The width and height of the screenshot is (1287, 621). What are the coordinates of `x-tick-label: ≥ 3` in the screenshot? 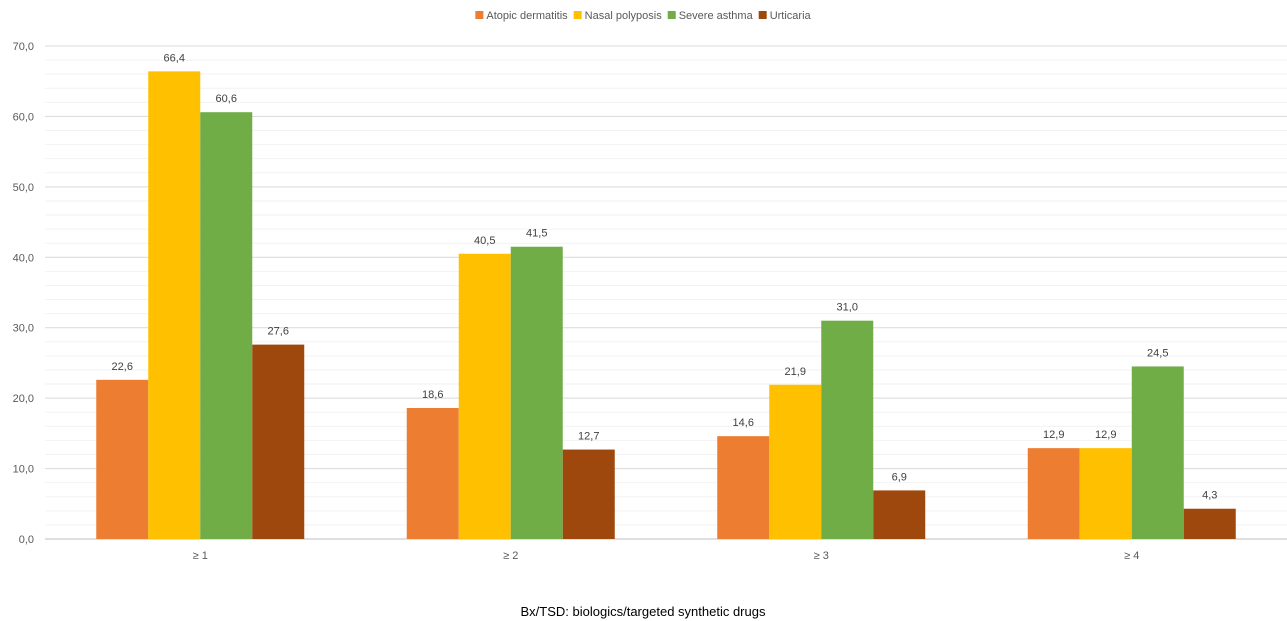 It's located at (821, 556).